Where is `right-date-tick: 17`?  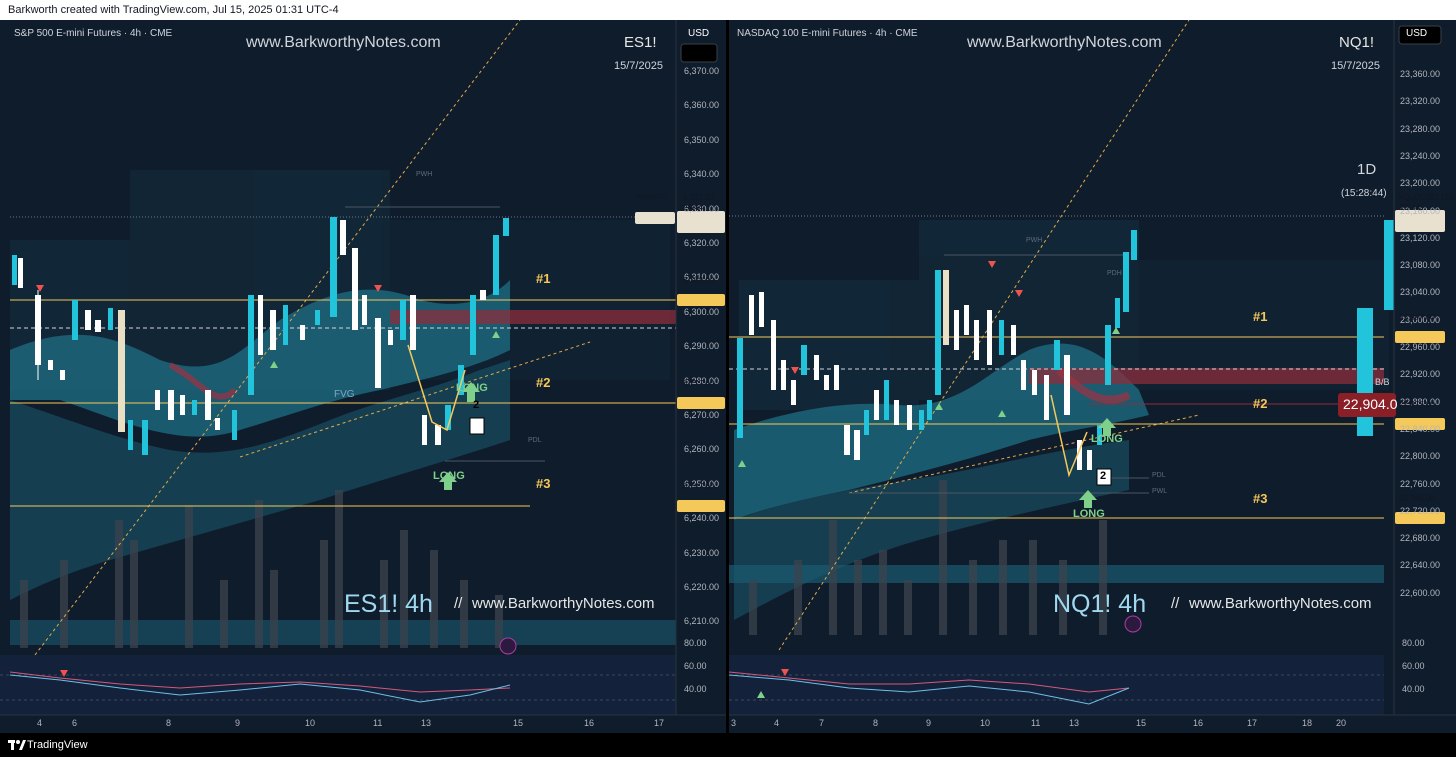 right-date-tick: 17 is located at coordinates (1252, 723).